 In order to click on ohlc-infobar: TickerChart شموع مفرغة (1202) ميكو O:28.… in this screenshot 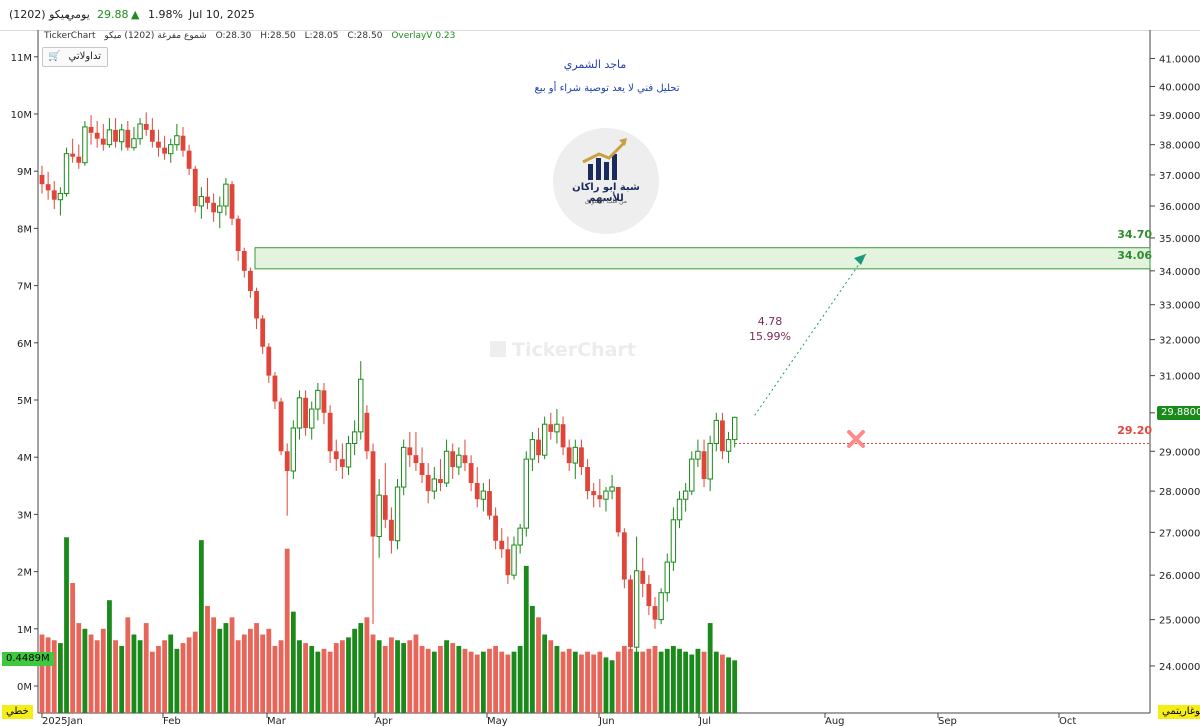, I will do `click(252, 36)`.